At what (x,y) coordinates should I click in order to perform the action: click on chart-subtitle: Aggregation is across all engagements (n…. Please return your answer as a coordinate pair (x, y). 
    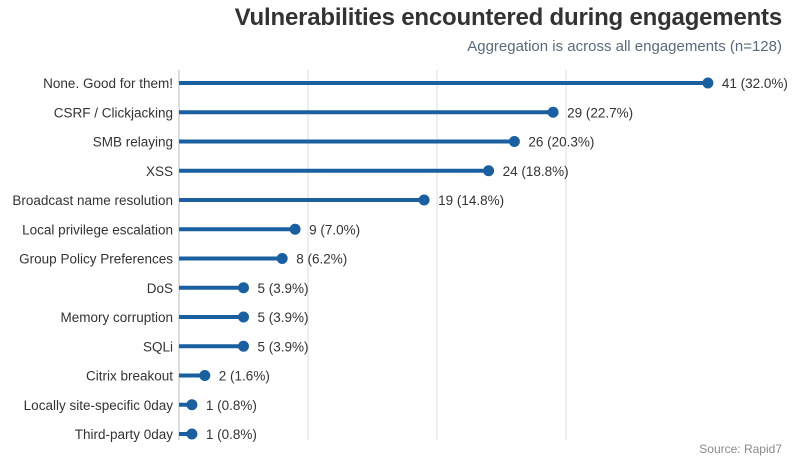
    Looking at the image, I should click on (624, 46).